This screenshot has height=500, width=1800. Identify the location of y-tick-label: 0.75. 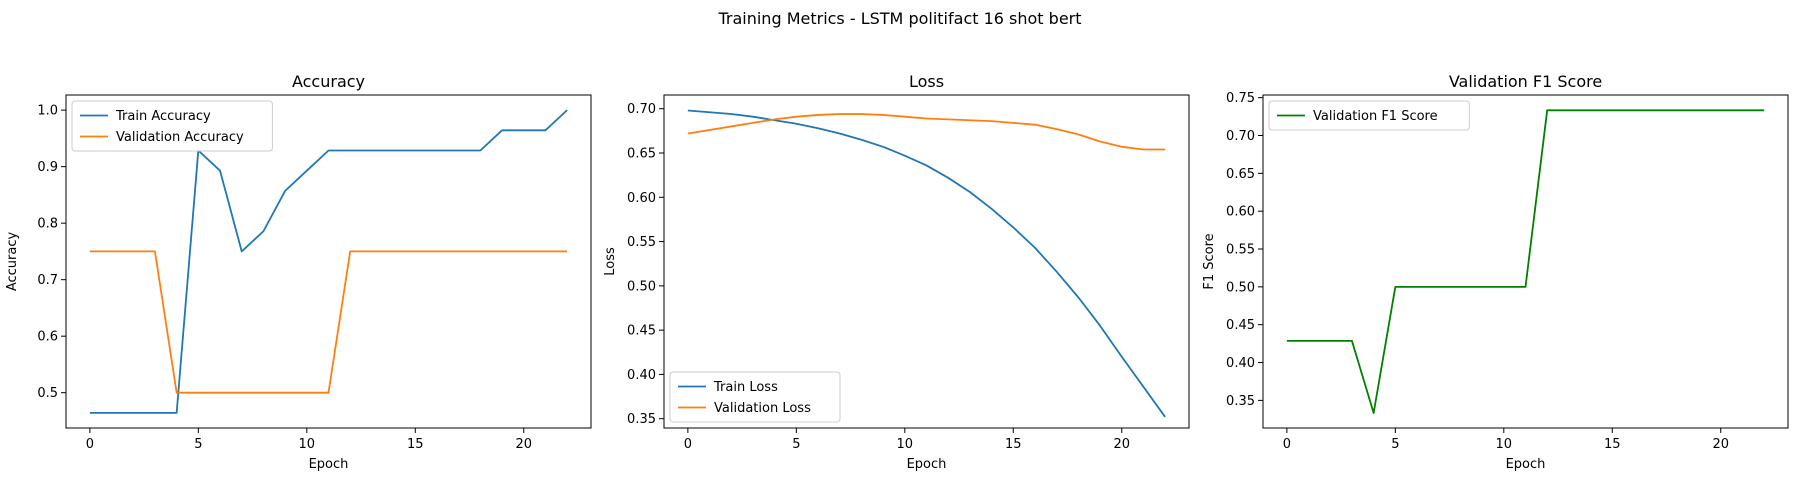
(1240, 98).